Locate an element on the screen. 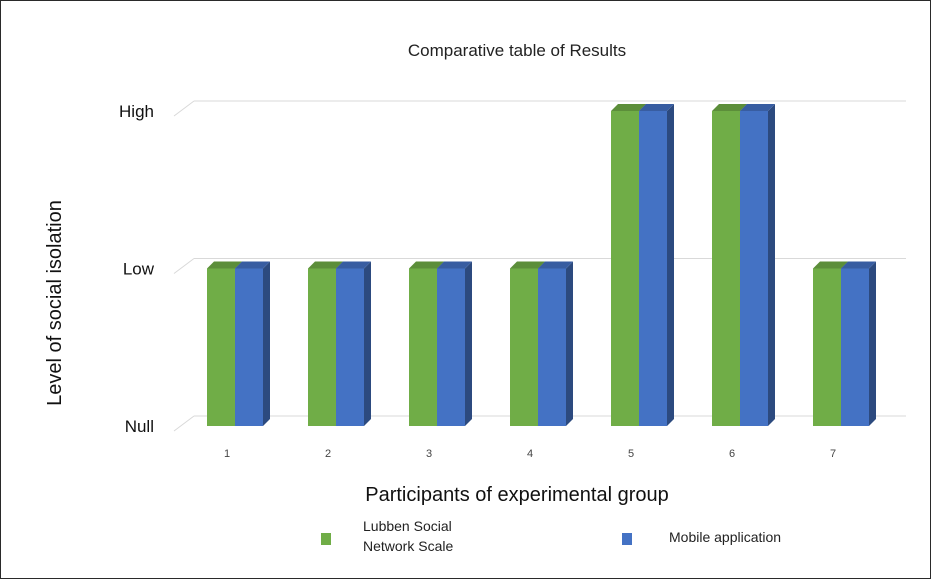 This screenshot has width=933, height=581. x-tick-label: 6 is located at coordinates (732, 454).